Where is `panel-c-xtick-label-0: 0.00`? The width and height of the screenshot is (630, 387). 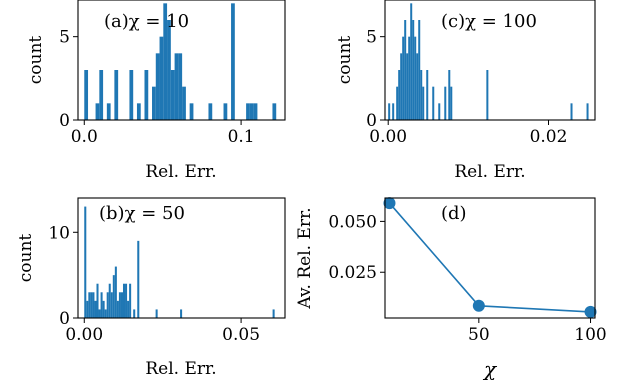 panel-c-xtick-label-0: 0.00 is located at coordinates (388, 137).